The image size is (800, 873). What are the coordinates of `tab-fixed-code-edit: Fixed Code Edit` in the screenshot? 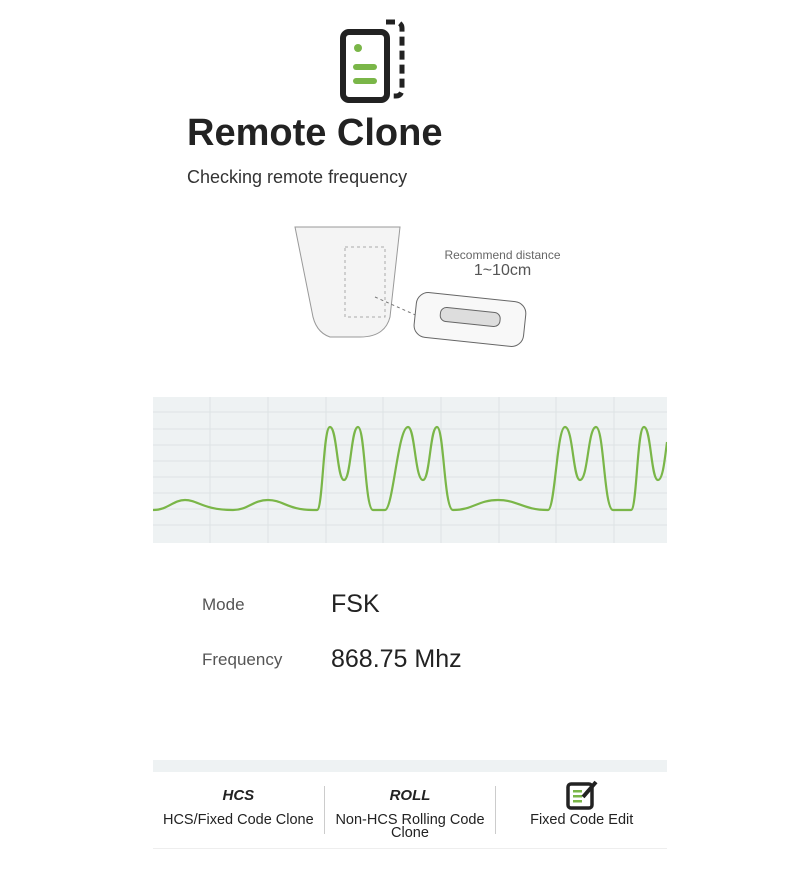 It's located at (581, 812).